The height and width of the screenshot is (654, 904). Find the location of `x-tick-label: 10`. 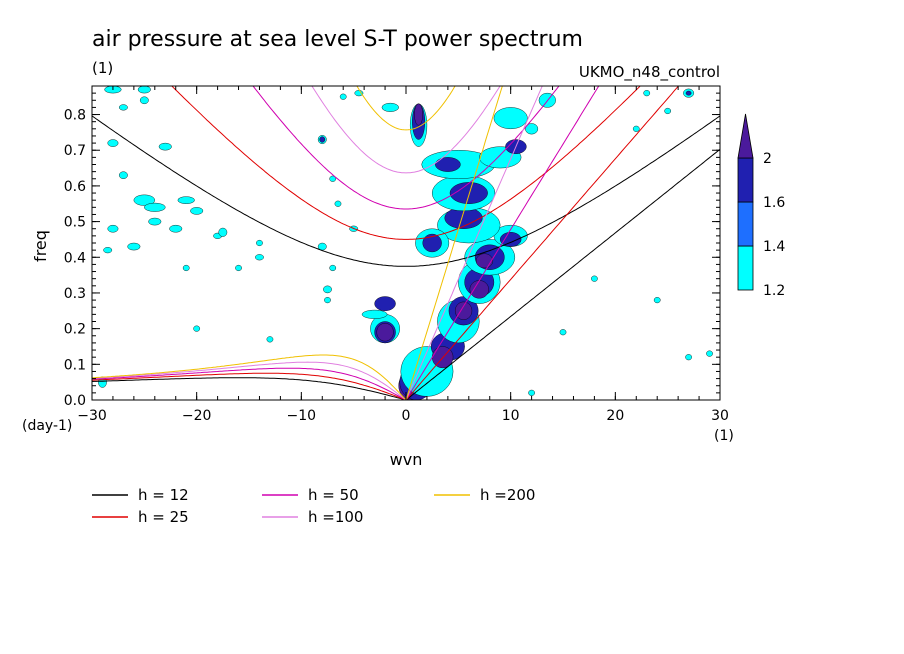

x-tick-label: 10 is located at coordinates (511, 416).